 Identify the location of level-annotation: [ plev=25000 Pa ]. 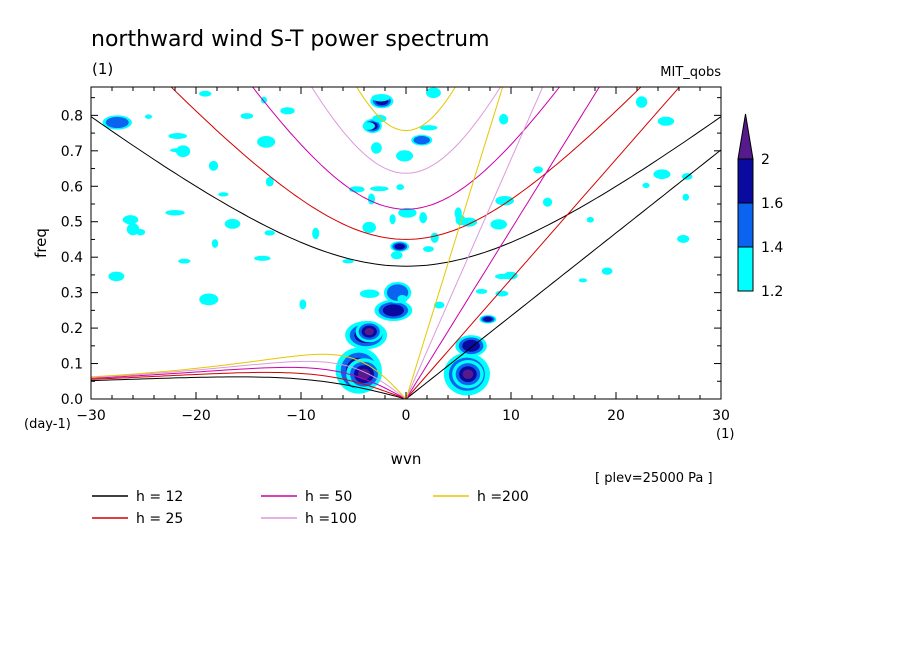
(654, 478).